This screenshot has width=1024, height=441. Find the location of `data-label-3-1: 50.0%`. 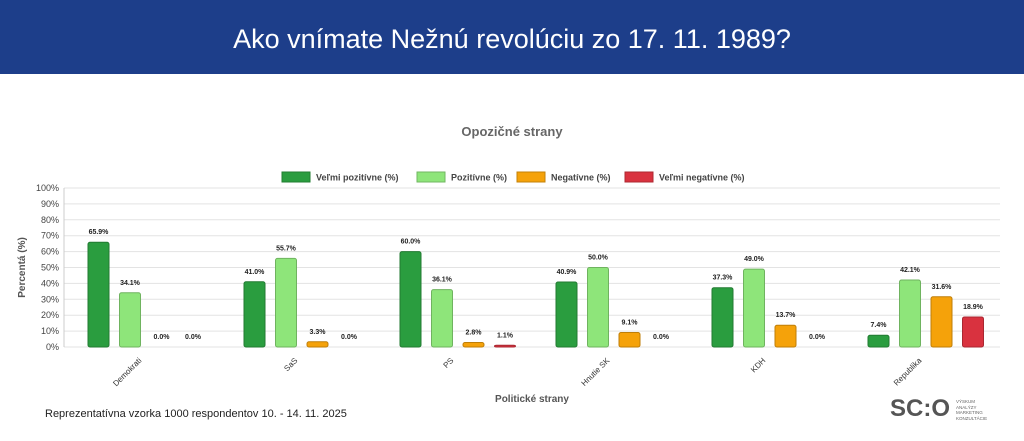

data-label-3-1: 50.0% is located at coordinates (598, 258).